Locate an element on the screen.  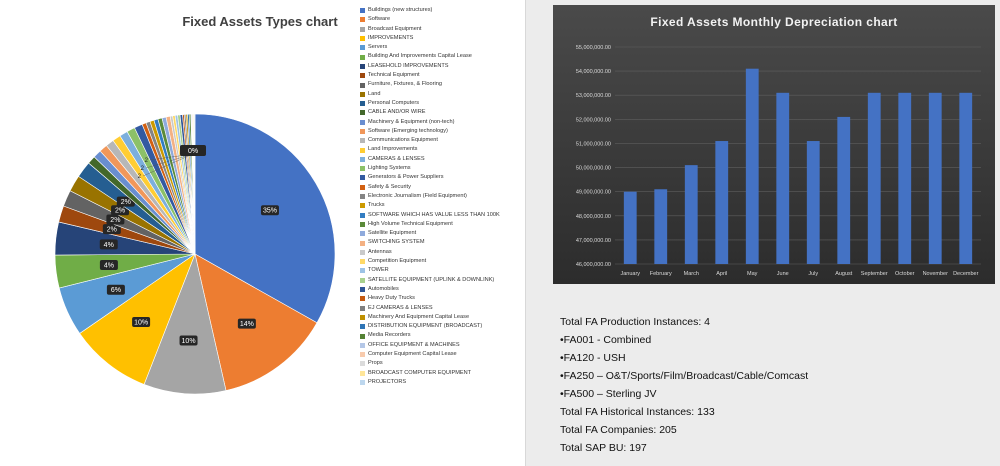
legend-item: High Volume Technical Equipment is located at coordinates (441, 224).